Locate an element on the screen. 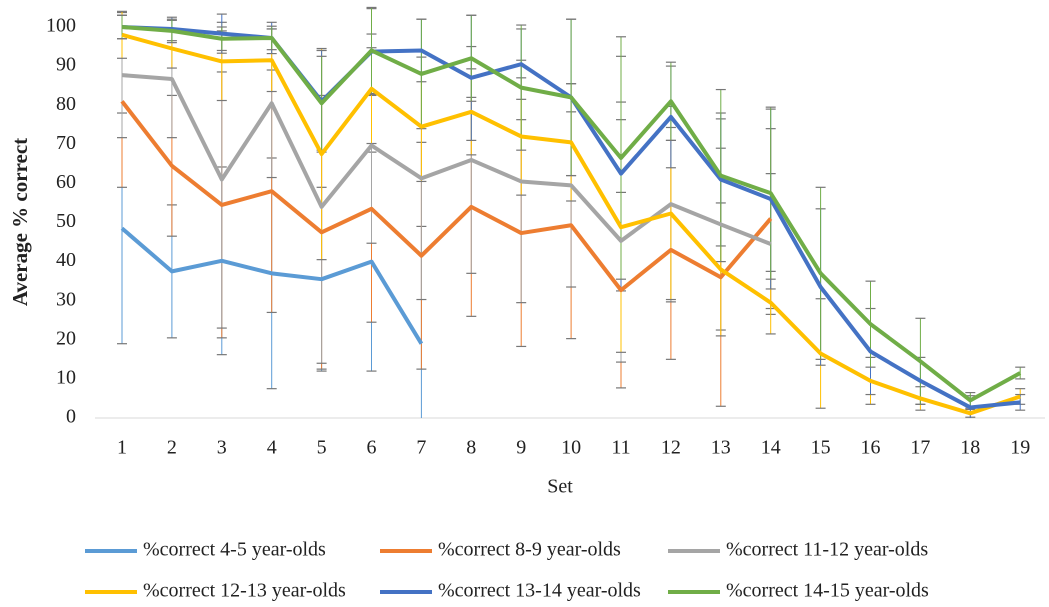  x-tick-label: 13 is located at coordinates (721, 448).